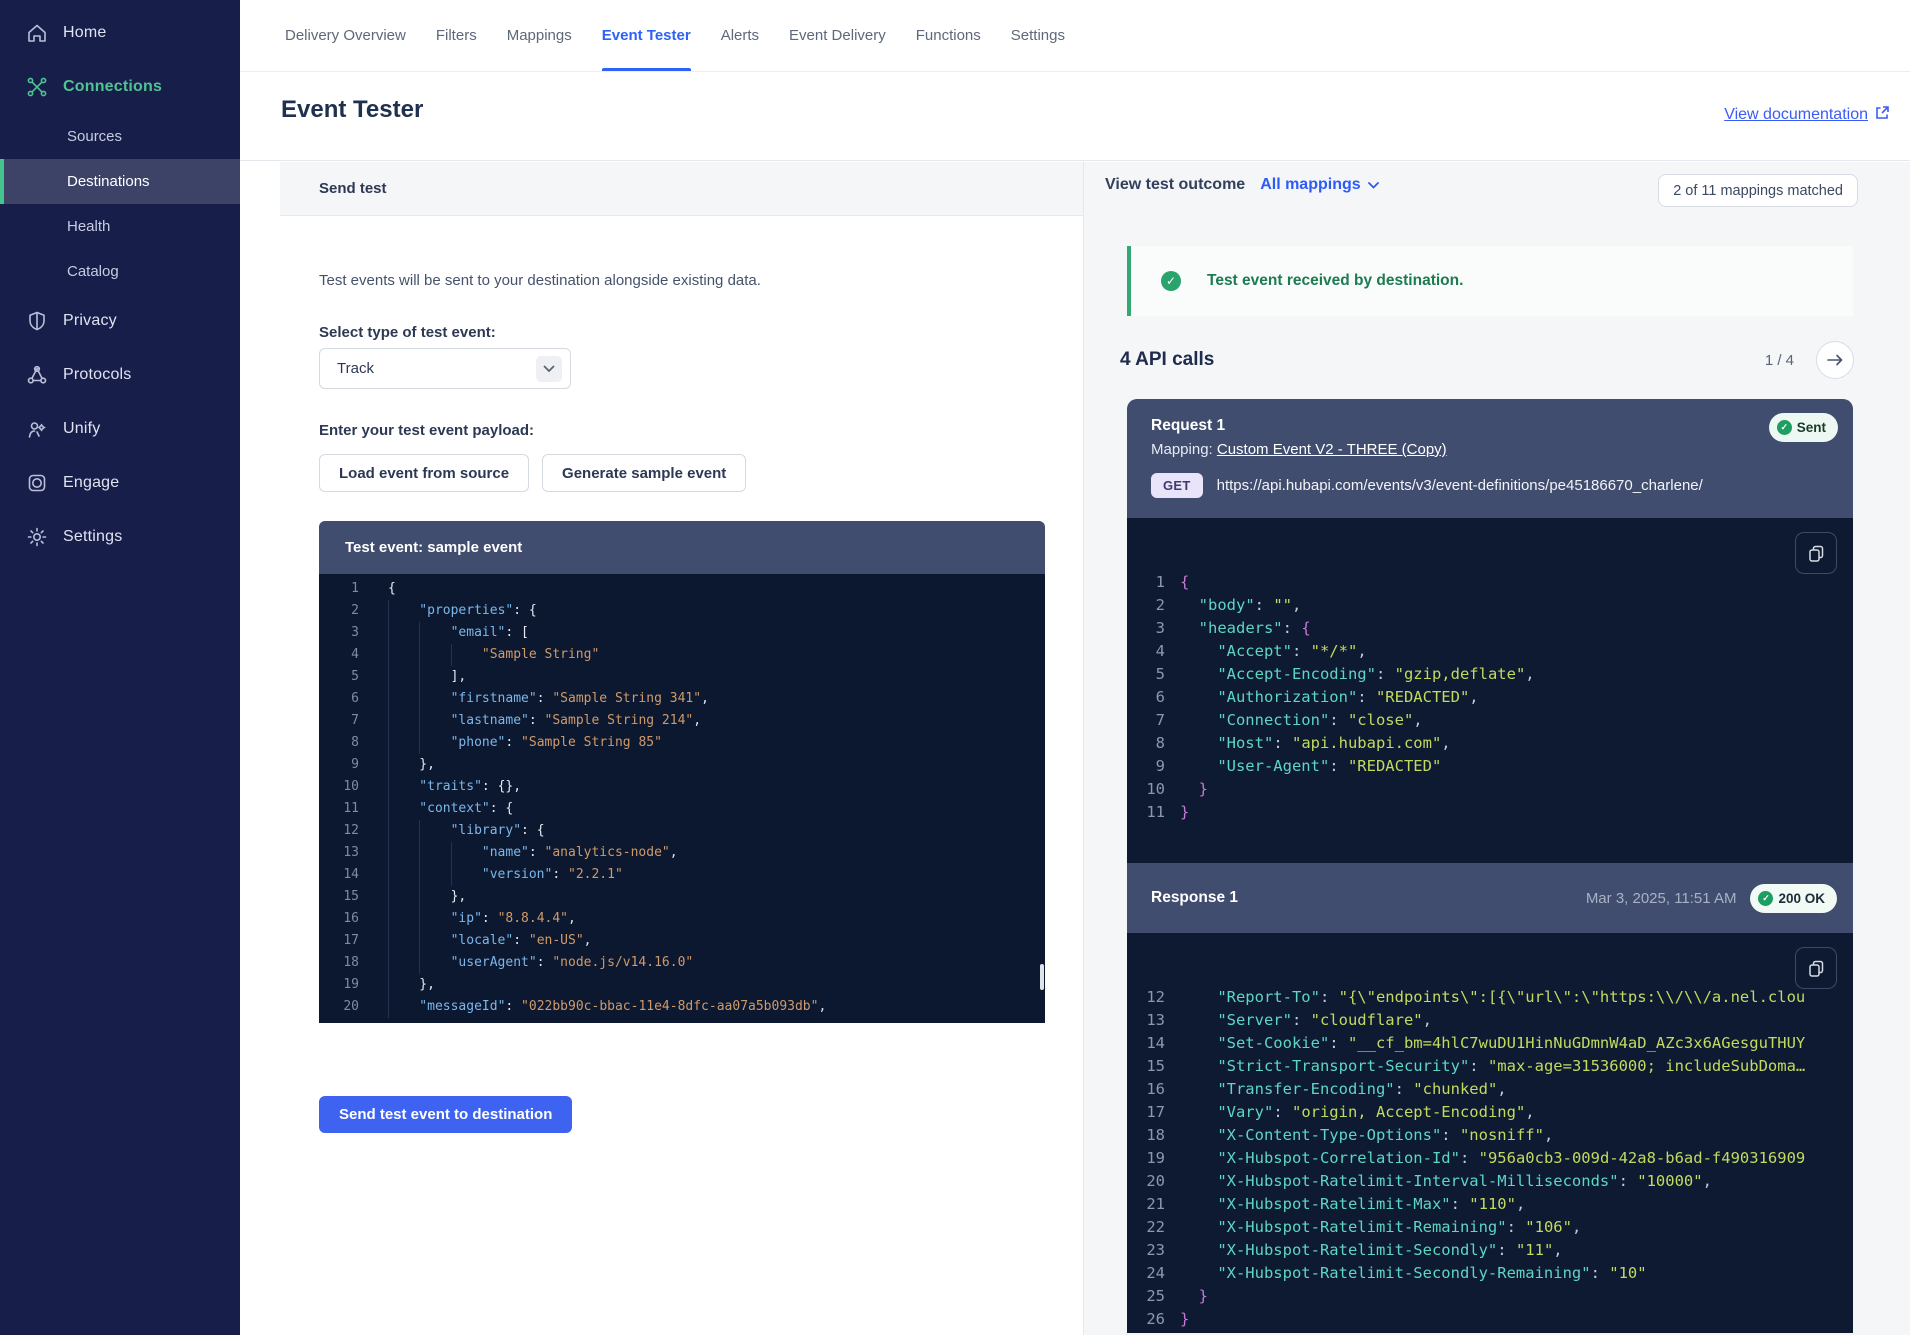 Image resolution: width=1910 pixels, height=1335 pixels. What do you see at coordinates (120, 33) in the screenshot?
I see `sidebar-item-home: Home` at bounding box center [120, 33].